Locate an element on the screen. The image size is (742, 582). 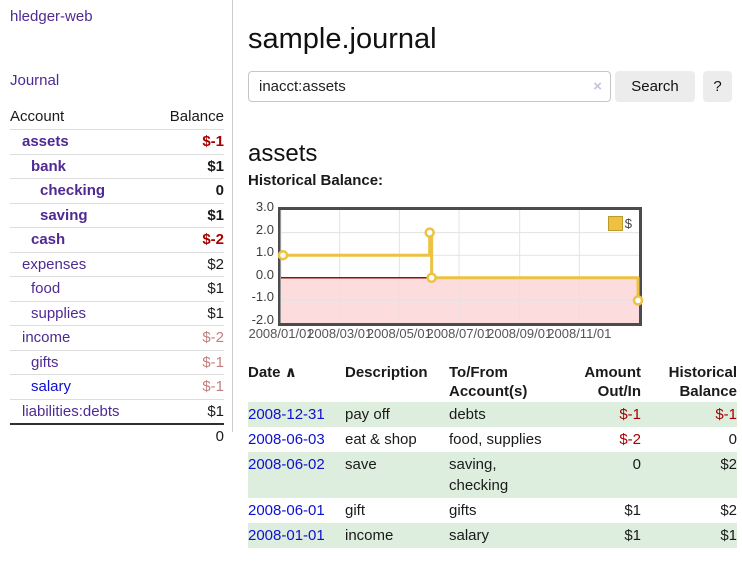
x-tick-label: 2008/01/01 is located at coordinates (281, 333).